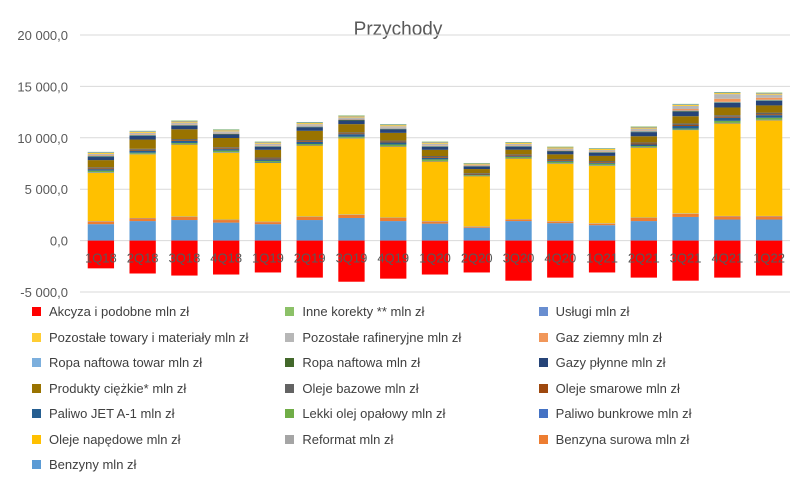 This screenshot has width=799, height=478. Describe the element at coordinates (163, 464) in the screenshot. I see `legend-item: Benzyny mln zł` at that location.